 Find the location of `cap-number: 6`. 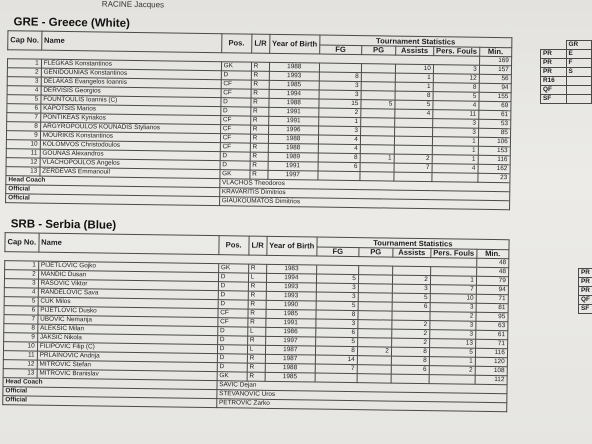

cap-number: 6 is located at coordinates (20, 310).